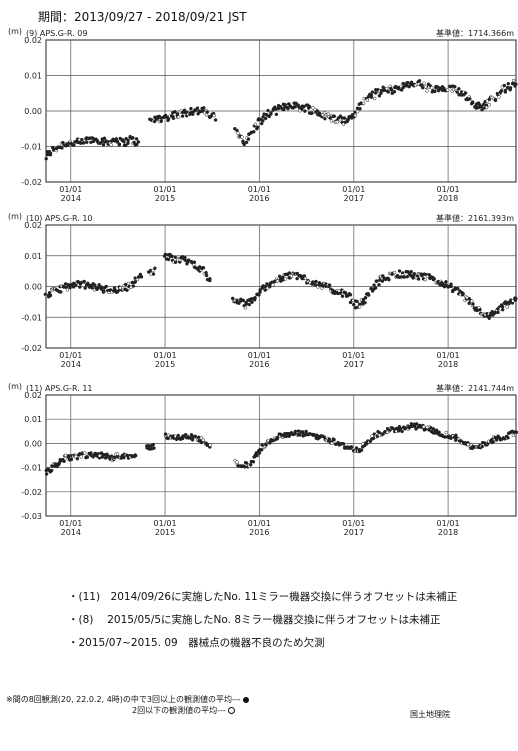 The width and height of the screenshot is (518, 751). I want to click on panel-label: (11) APS.G-R. 11, so click(59, 388).